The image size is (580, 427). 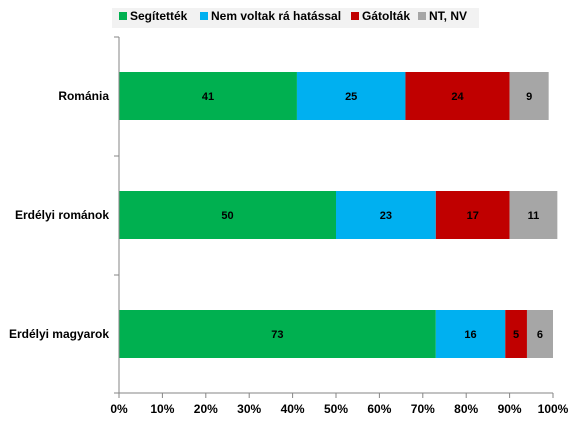 I want to click on bar-erdelyi-magyarok-gatoltak, so click(x=516, y=334).